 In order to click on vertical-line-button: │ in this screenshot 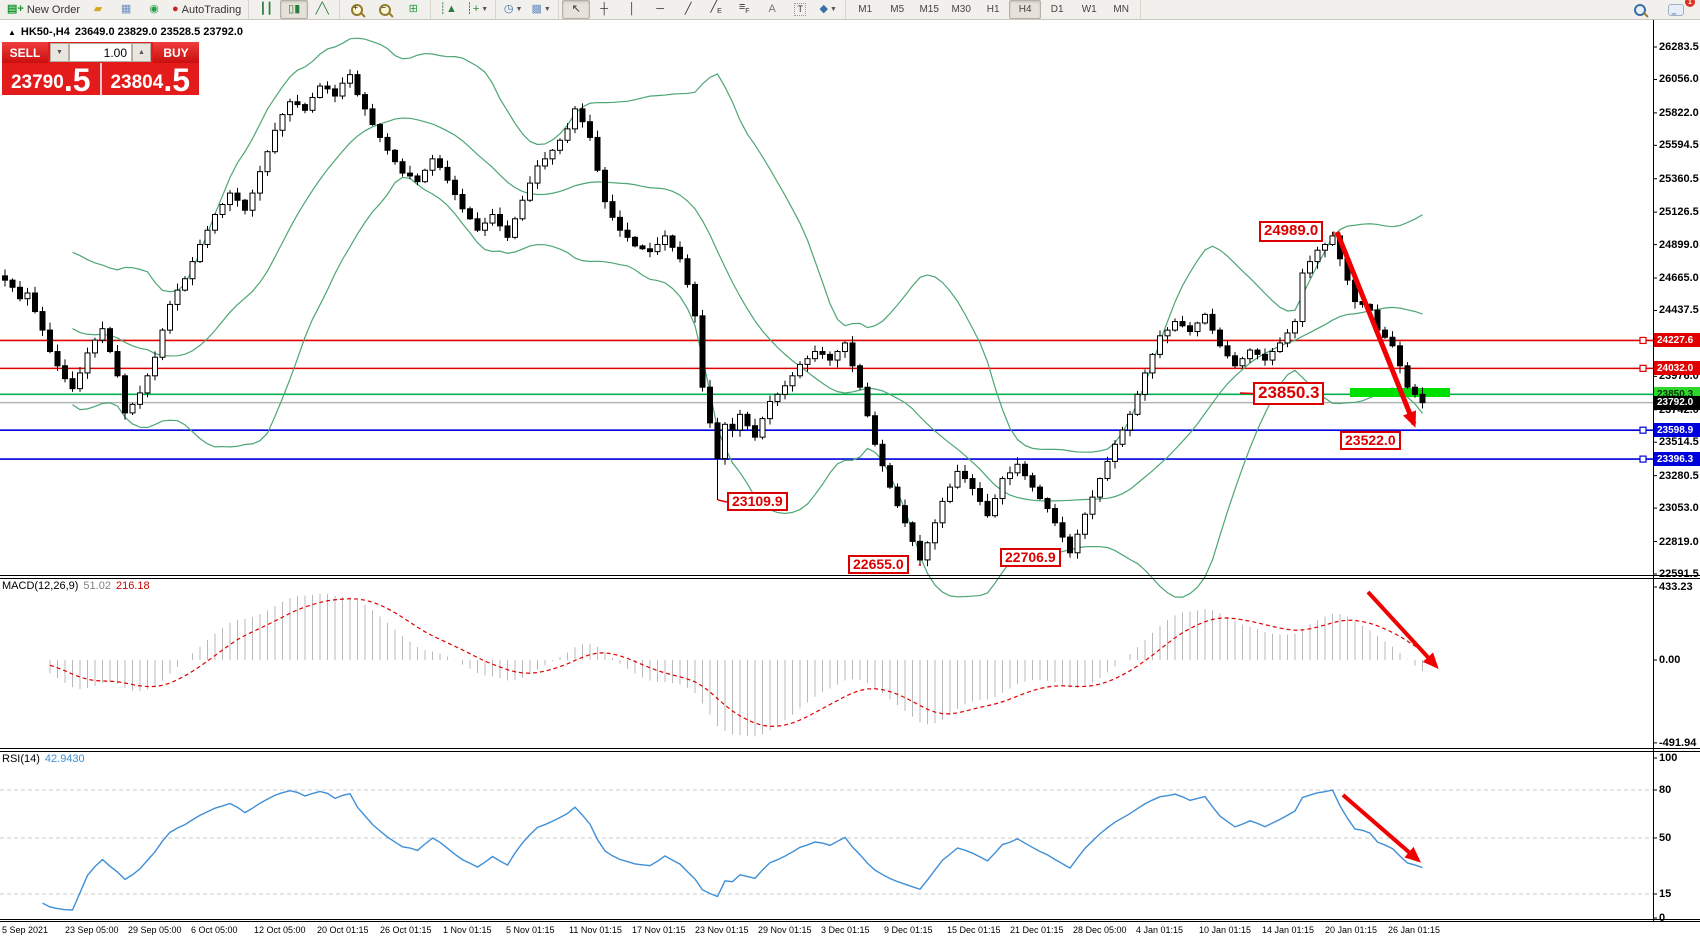, I will do `click(632, 9)`.